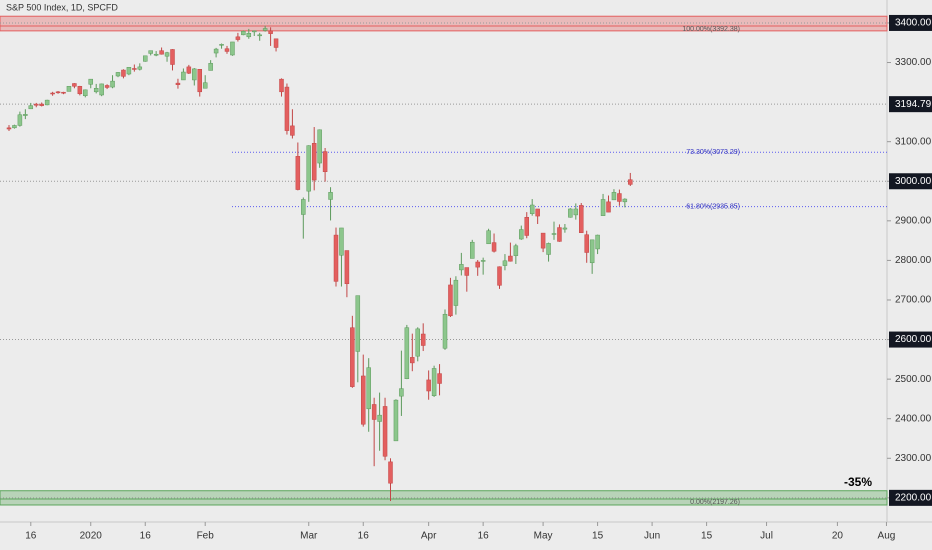 This screenshot has width=932, height=550. What do you see at coordinates (444, 23) in the screenshot?
I see `zone` at bounding box center [444, 23].